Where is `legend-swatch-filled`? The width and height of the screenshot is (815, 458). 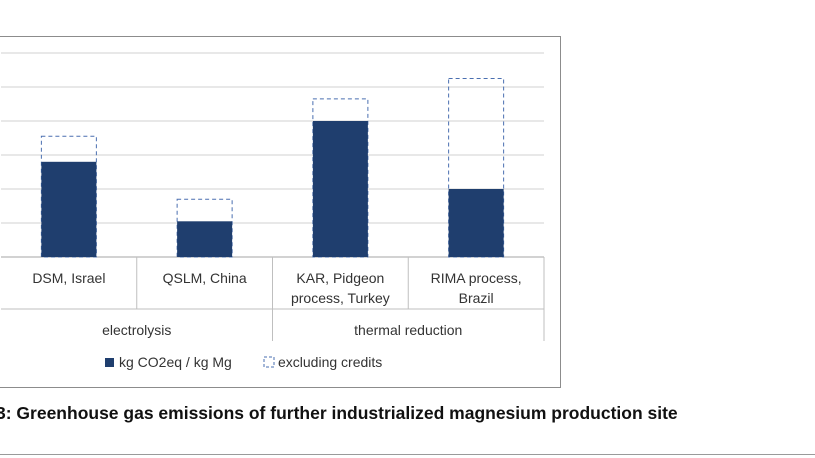 legend-swatch-filled is located at coordinates (109, 362).